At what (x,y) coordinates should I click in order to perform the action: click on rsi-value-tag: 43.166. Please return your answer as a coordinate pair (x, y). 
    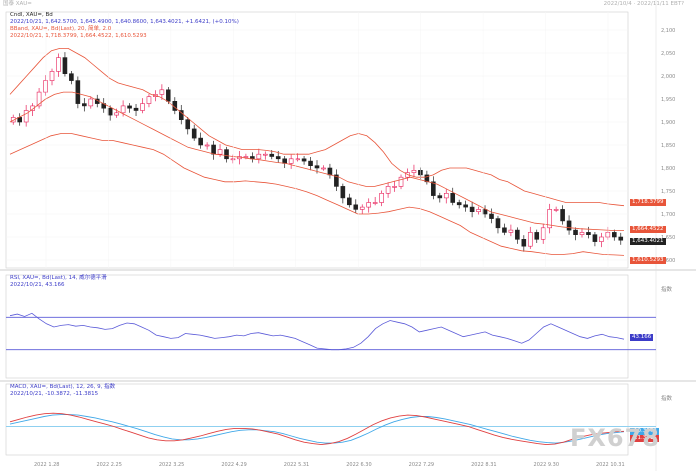
    Looking at the image, I should click on (642, 337).